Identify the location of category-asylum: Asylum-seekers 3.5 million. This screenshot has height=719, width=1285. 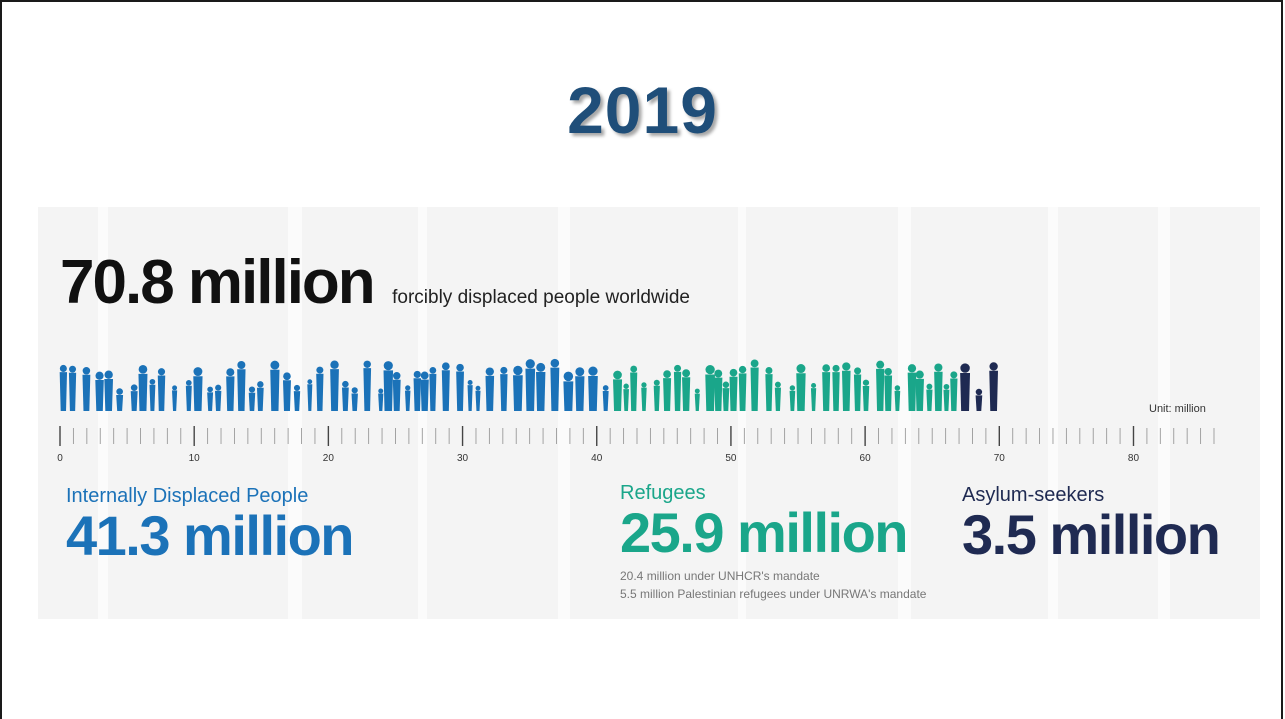
(1091, 525).